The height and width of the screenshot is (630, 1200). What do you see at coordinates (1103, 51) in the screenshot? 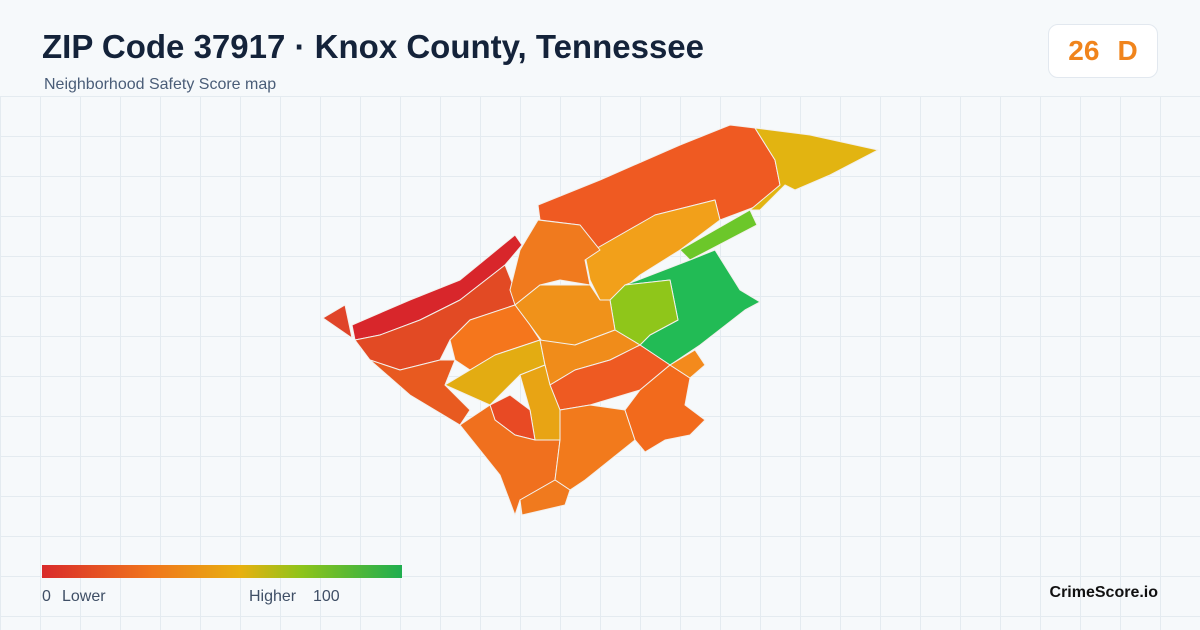
I see `score-badge: 26 D` at bounding box center [1103, 51].